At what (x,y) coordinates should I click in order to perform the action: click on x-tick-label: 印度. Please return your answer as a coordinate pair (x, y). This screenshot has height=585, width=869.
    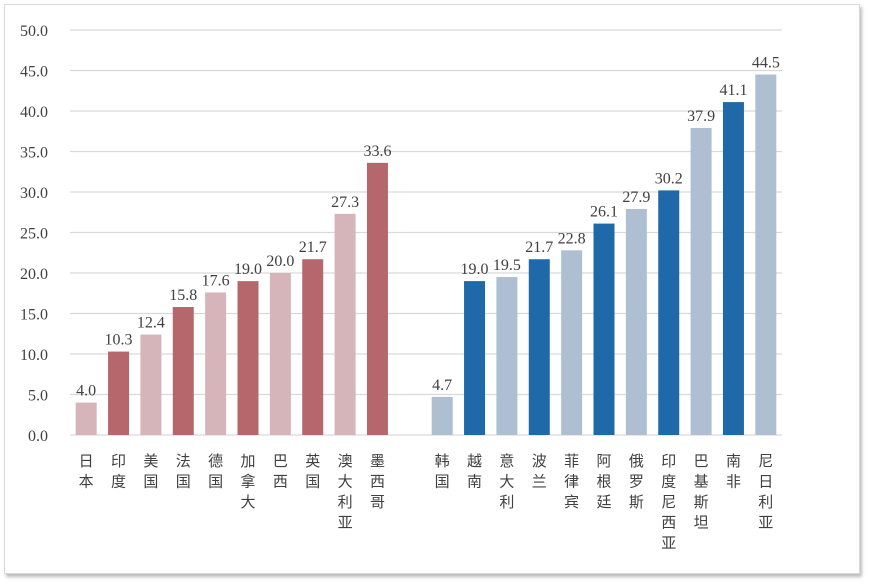
    Looking at the image, I should click on (118, 472).